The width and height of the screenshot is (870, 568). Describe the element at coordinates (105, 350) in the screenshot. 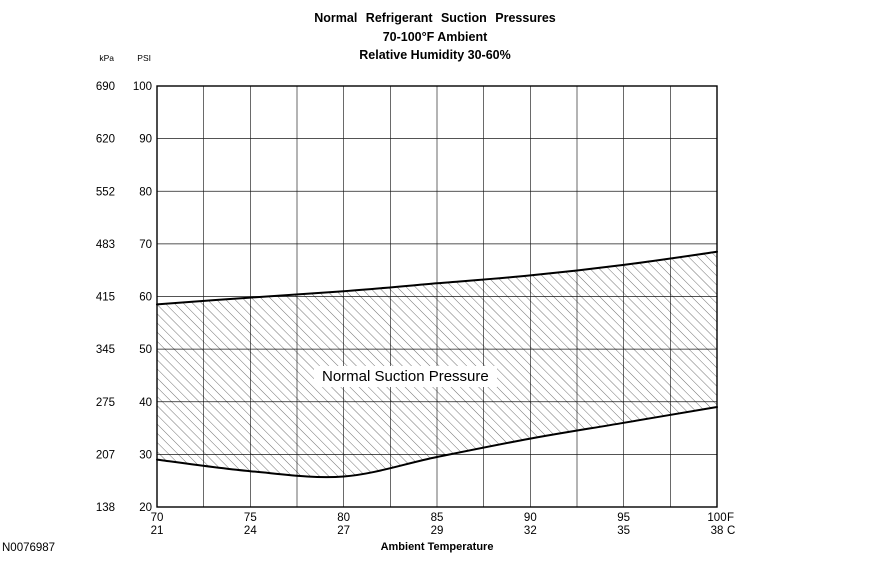

I see `kpa-tick-label: 345` at that location.